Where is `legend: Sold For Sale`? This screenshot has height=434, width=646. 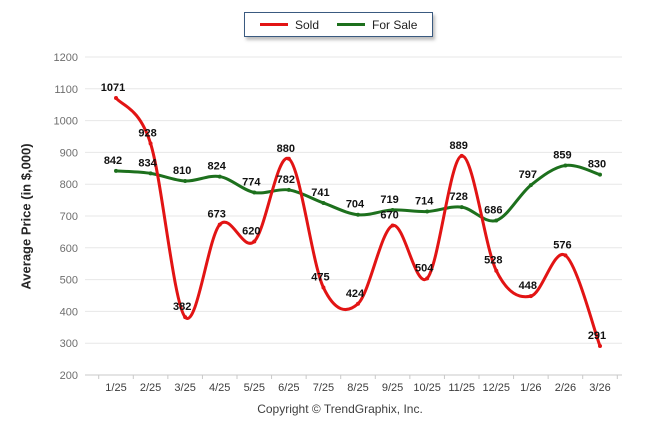 legend: Sold For Sale is located at coordinates (339, 24).